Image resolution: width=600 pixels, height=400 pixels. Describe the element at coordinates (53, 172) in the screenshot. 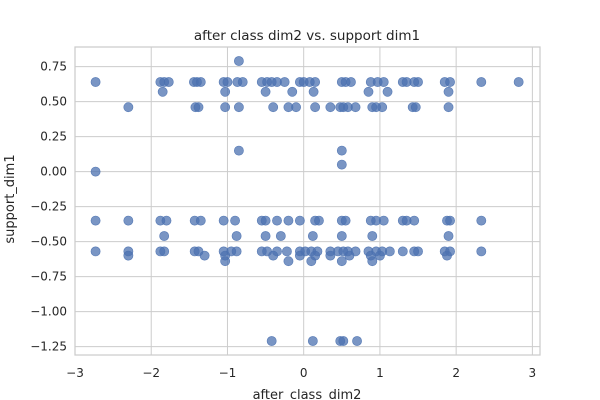

I see `y-tick-label: 0.00` at that location.